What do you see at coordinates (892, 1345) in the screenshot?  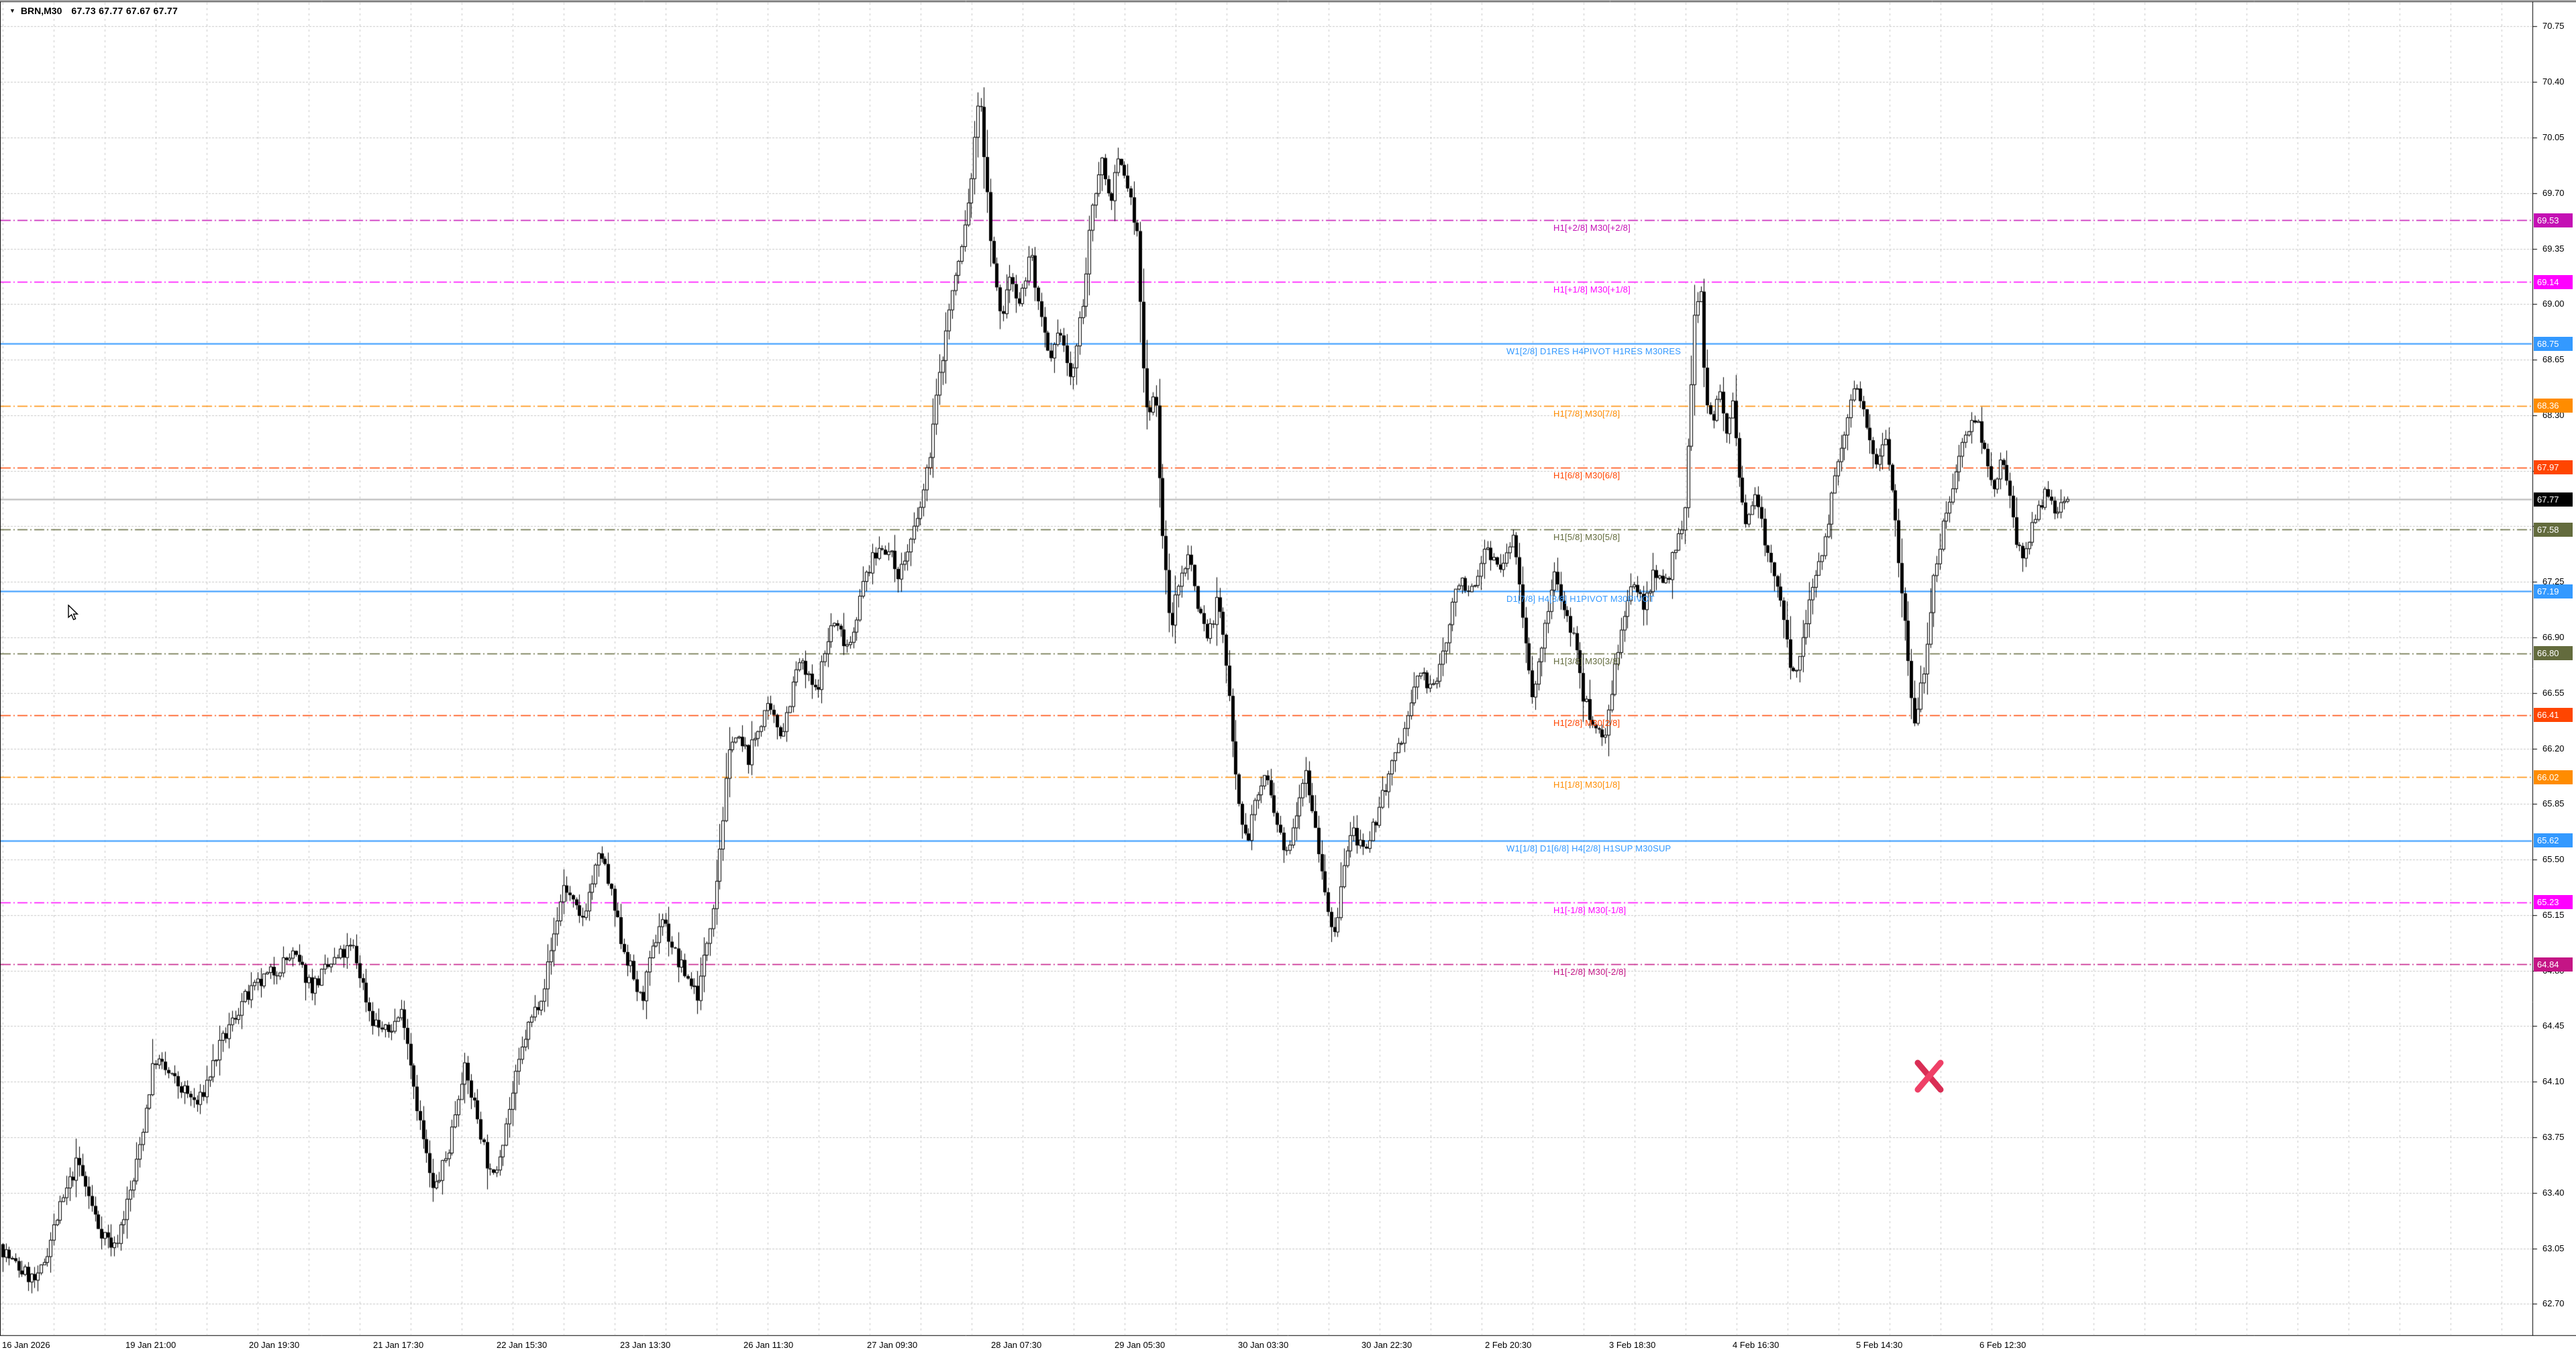 I see `time-tick-label: 27 Jan 09:30` at bounding box center [892, 1345].